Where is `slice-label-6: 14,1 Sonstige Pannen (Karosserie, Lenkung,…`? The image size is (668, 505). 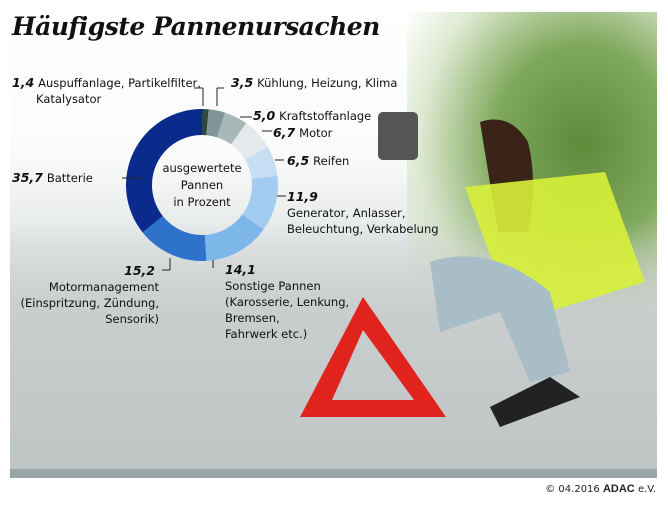
slice-label-6: 14,1 Sonstige Pannen (Karosserie, Lenkung,… is located at coordinates (287, 302).